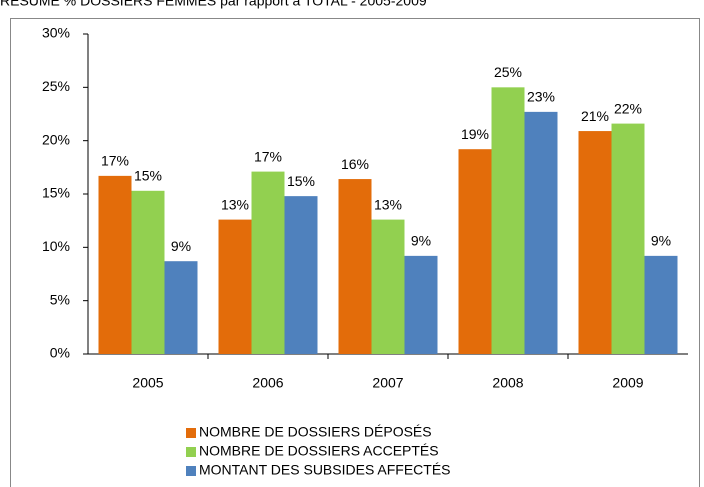 This screenshot has width=704, height=487. What do you see at coordinates (56, 139) in the screenshot?
I see `y-tick-label: 20%` at bounding box center [56, 139].